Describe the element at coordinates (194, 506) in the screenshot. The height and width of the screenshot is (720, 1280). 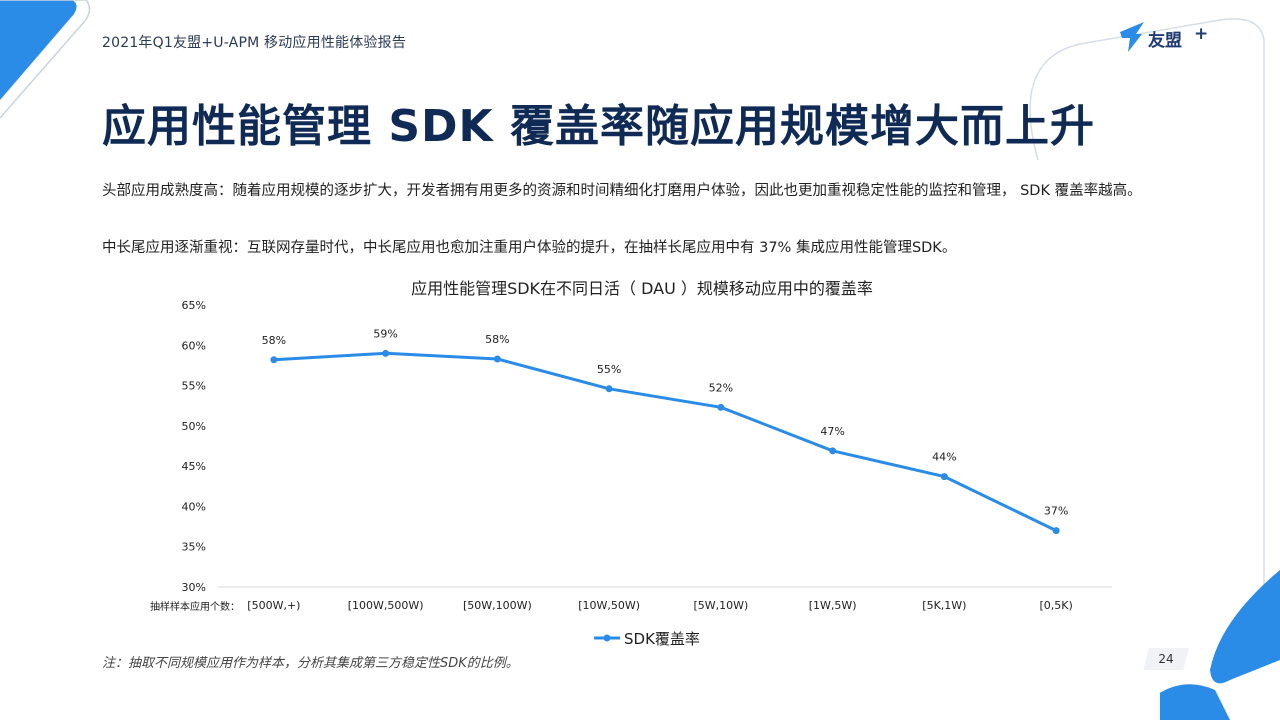
I see `y-tick-label: 40%` at that location.